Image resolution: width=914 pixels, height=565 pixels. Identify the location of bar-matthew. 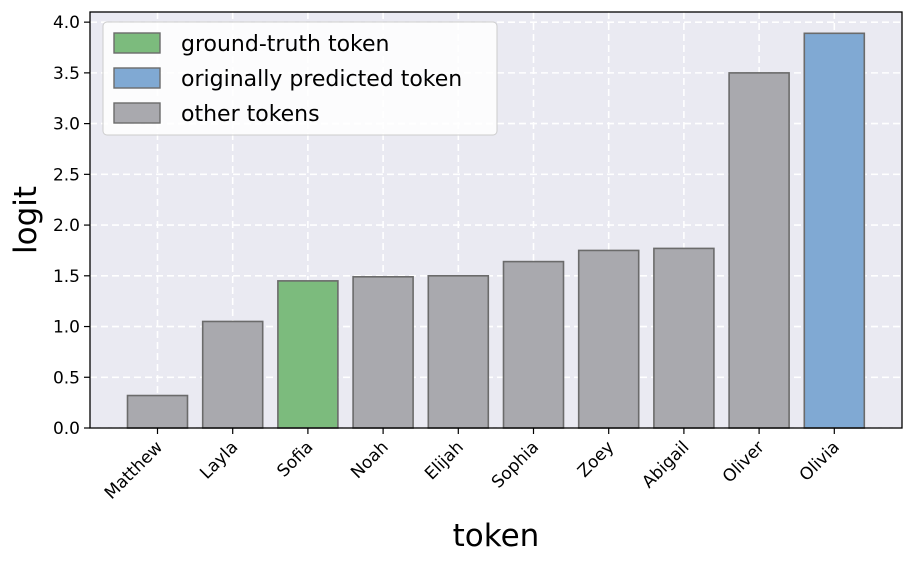
(157, 411).